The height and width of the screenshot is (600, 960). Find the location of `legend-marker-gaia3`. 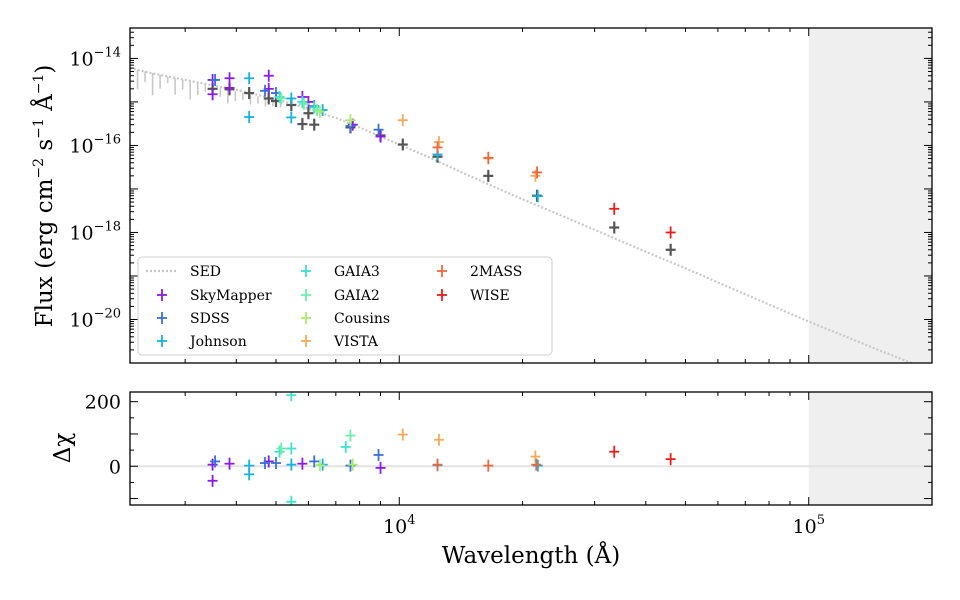

legend-marker-gaia3 is located at coordinates (306, 271).